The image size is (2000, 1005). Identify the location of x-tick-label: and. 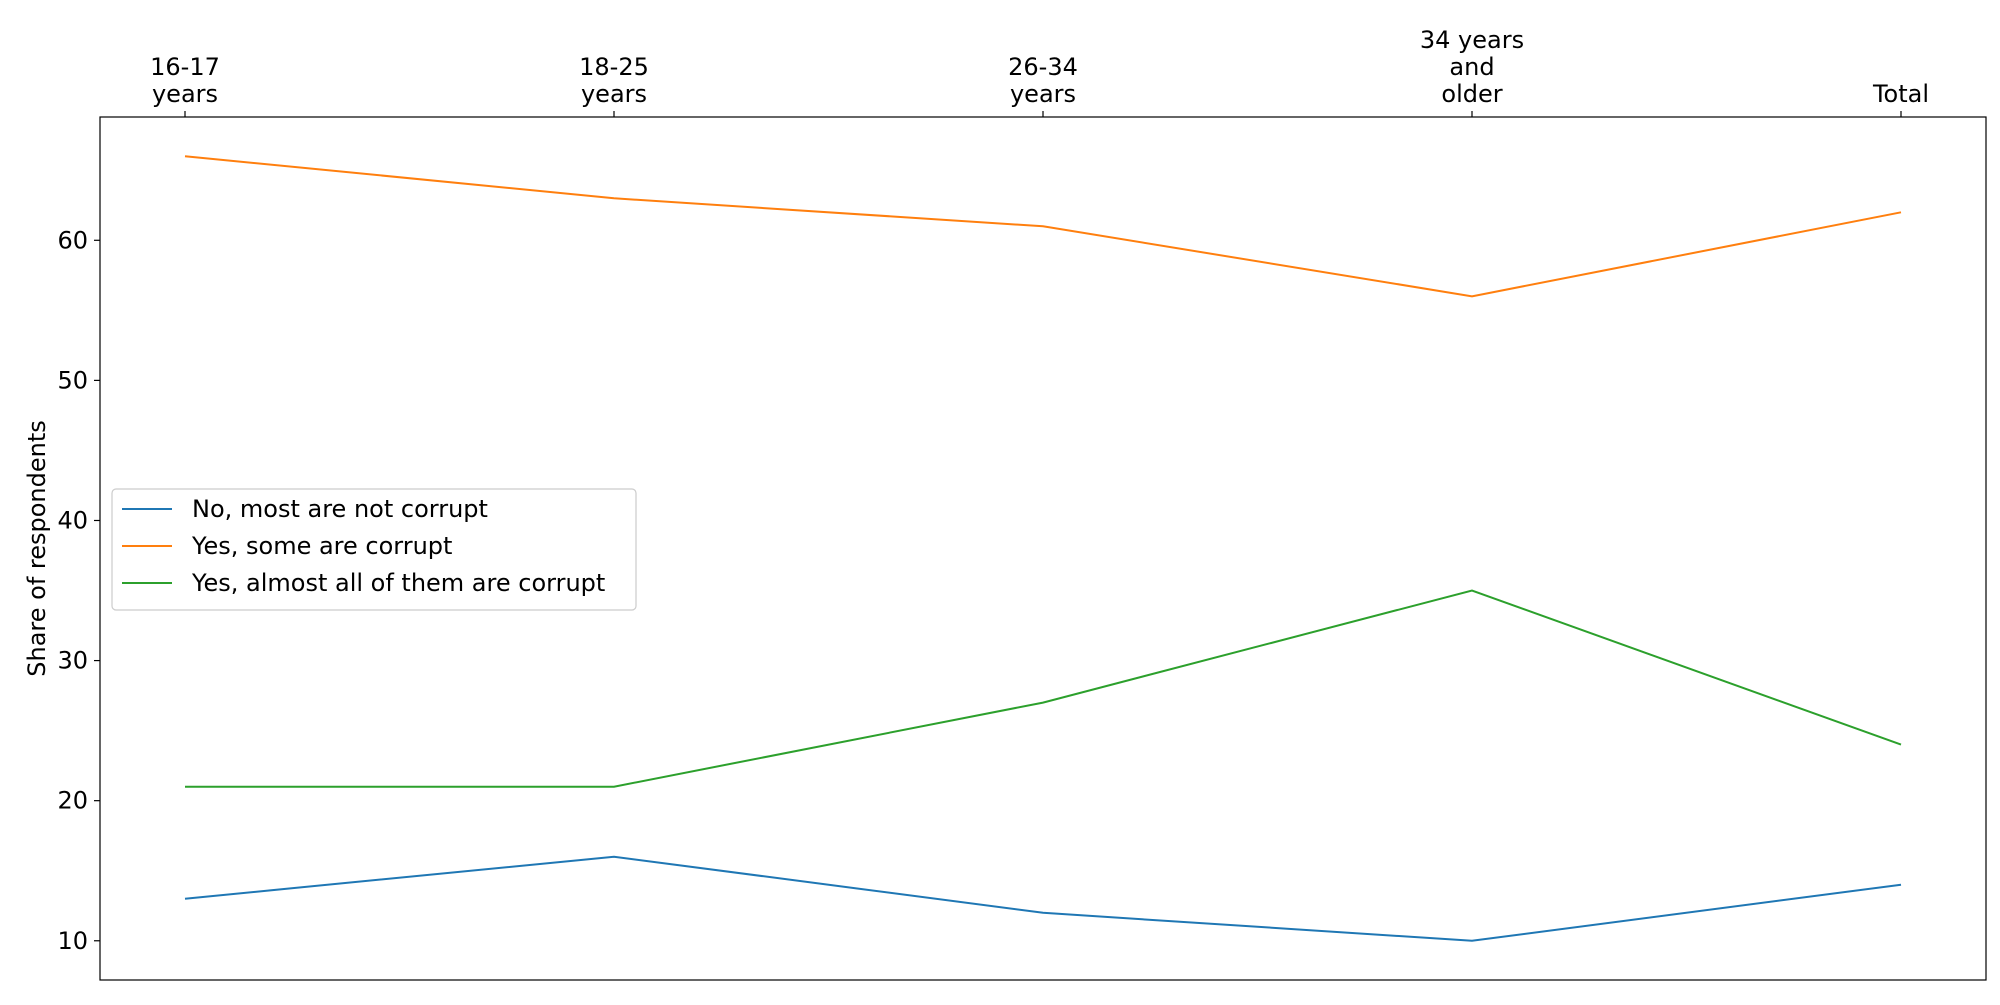
(1471, 67).